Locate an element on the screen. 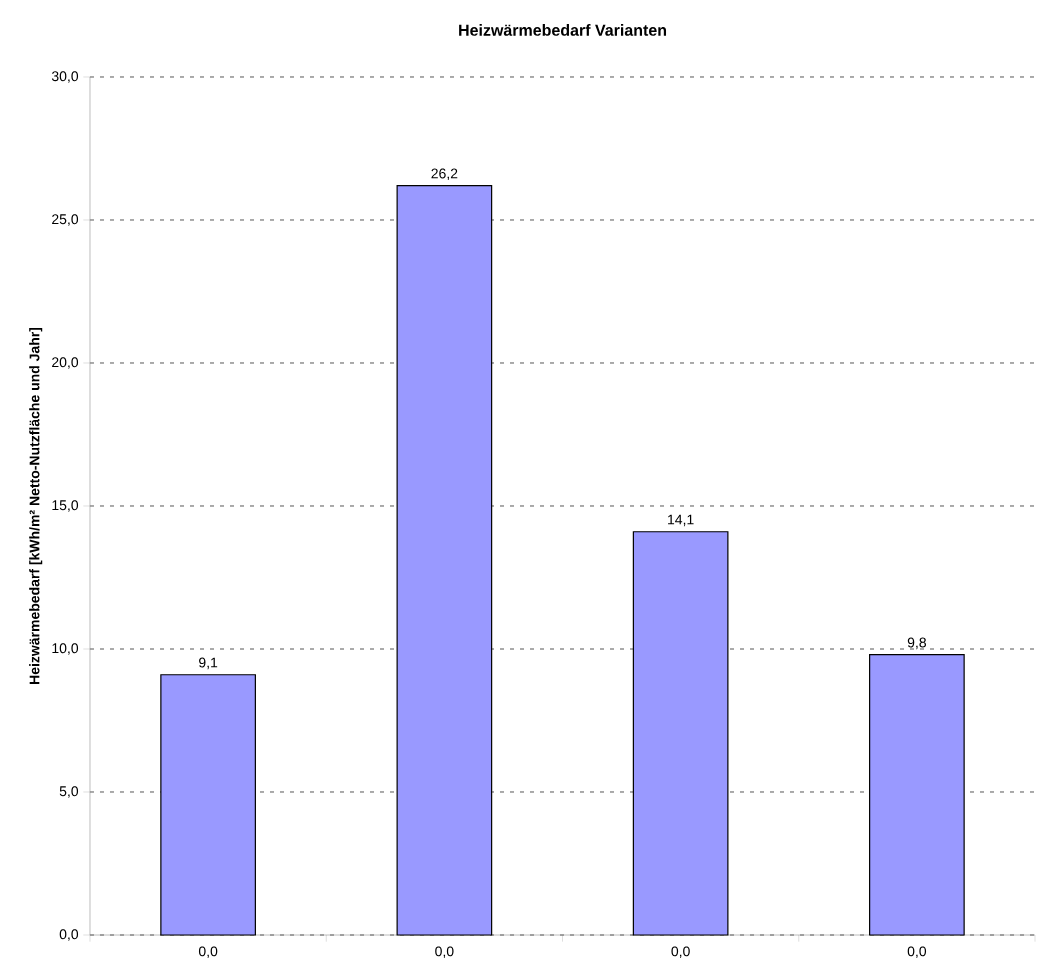 The height and width of the screenshot is (968, 1049). bar is located at coordinates (680, 733).